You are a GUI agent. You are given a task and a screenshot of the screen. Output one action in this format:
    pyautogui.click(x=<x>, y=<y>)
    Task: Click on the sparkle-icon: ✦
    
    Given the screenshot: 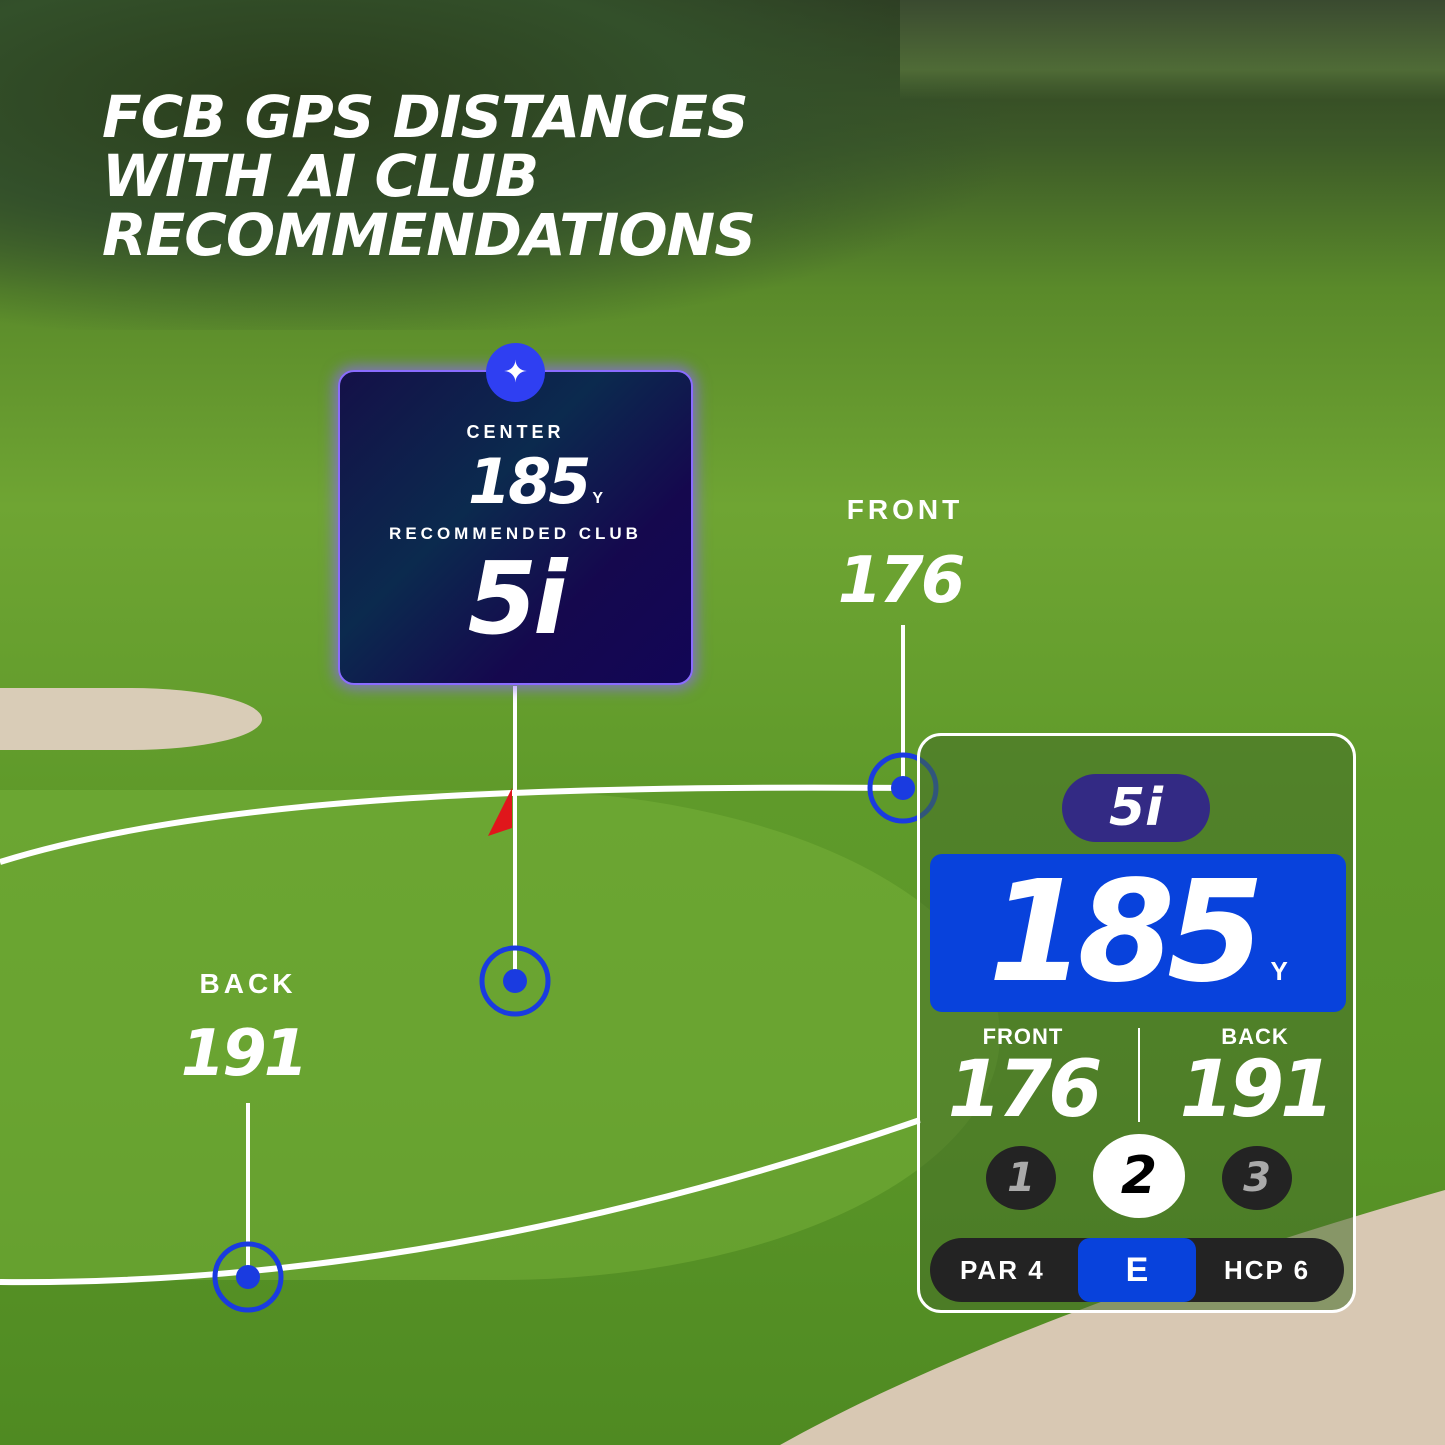 What is the action you would take?
    pyautogui.click(x=515, y=372)
    